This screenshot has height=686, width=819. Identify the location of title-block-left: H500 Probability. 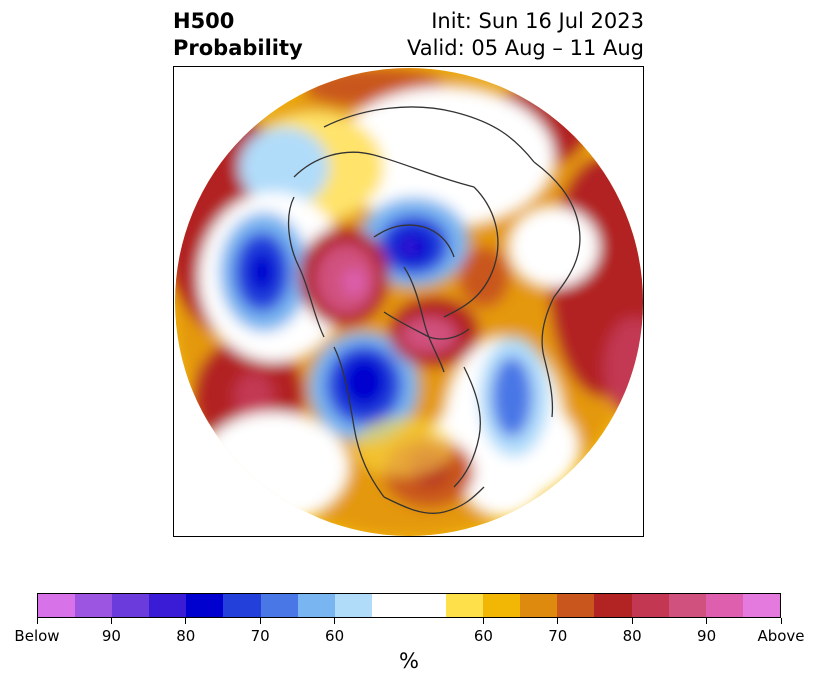
(238, 35).